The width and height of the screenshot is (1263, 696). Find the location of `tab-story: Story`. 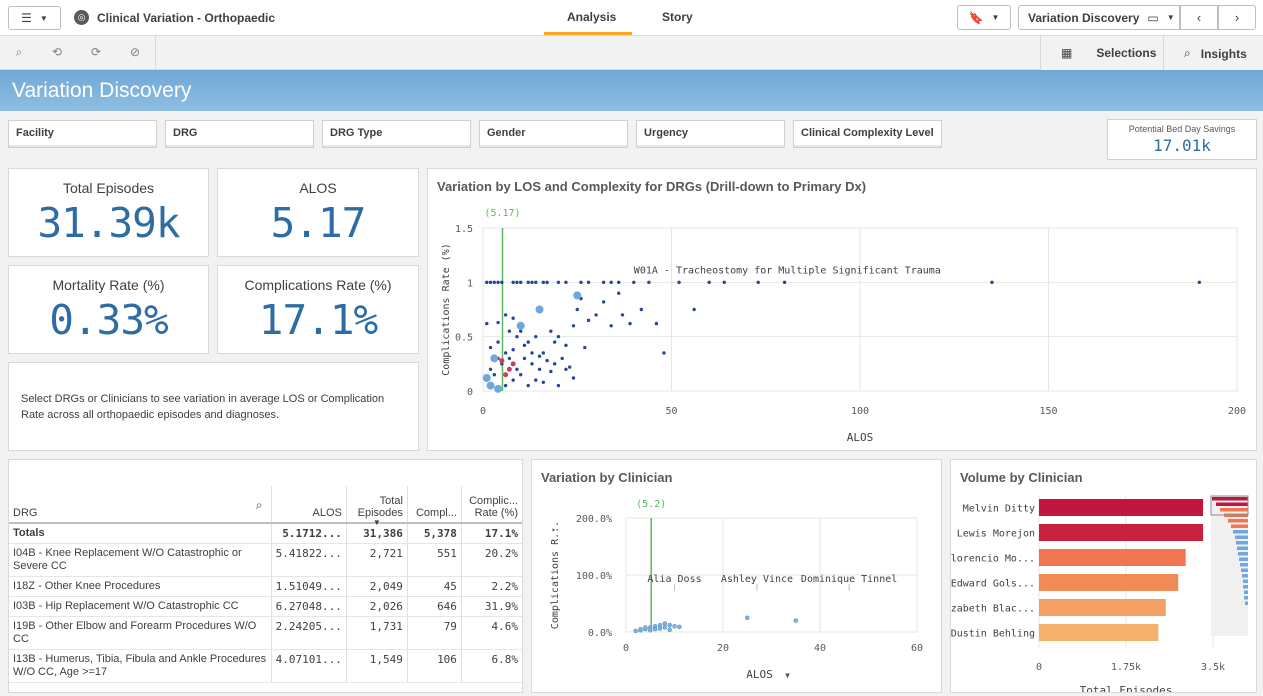

tab-story: Story is located at coordinates (677, 17).